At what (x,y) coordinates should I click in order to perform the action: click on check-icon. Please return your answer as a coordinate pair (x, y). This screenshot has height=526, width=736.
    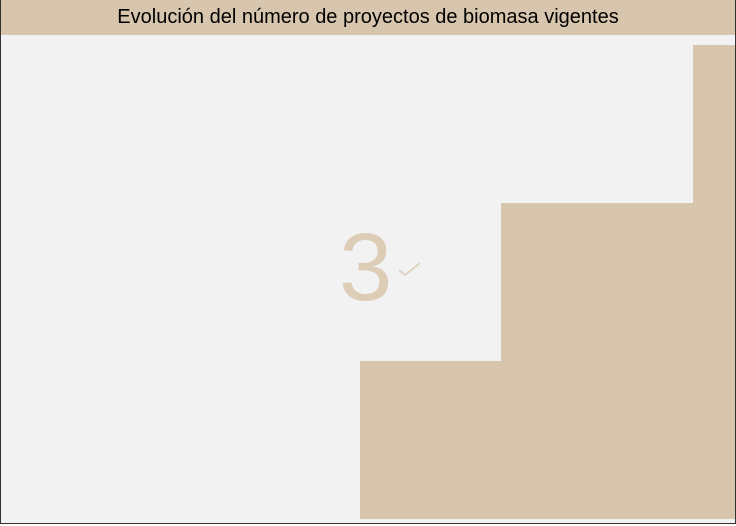
    Looking at the image, I should click on (409, 269).